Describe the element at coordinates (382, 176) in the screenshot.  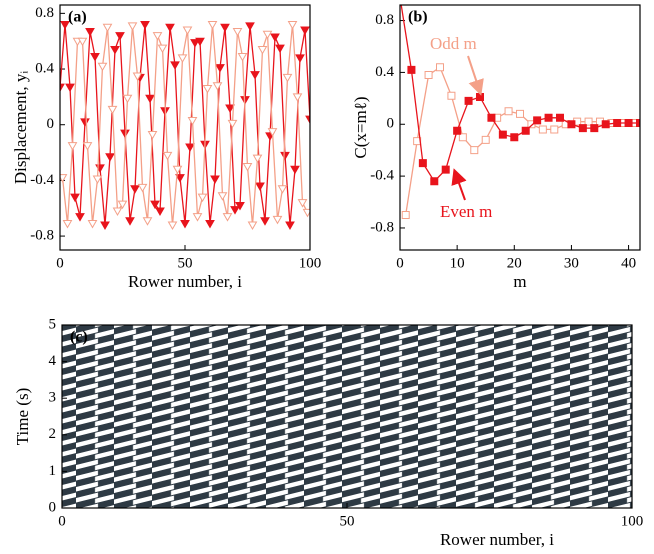
I see `y-tick-label: -0.4` at that location.